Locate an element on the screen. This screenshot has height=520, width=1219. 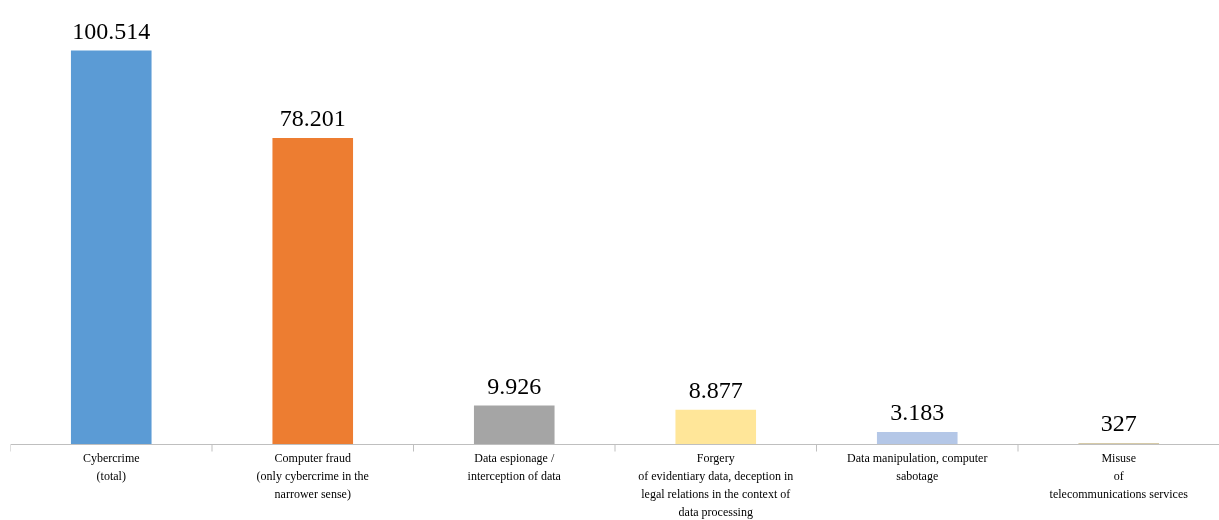
x-tick-label: Data espionage / interception of data is located at coordinates (514, 466).